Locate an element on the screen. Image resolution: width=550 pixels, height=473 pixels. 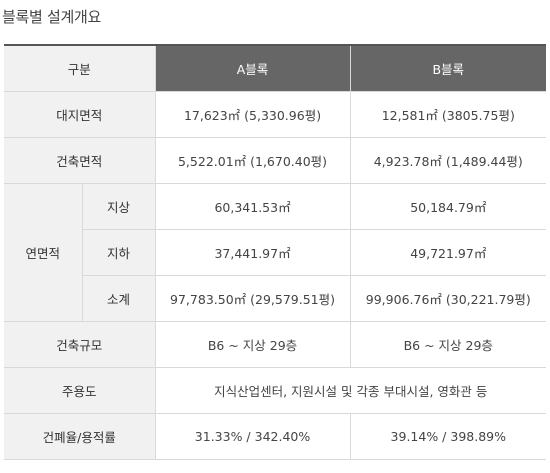
ratio-b: 39.14% / 398.89% is located at coordinates (448, 436).